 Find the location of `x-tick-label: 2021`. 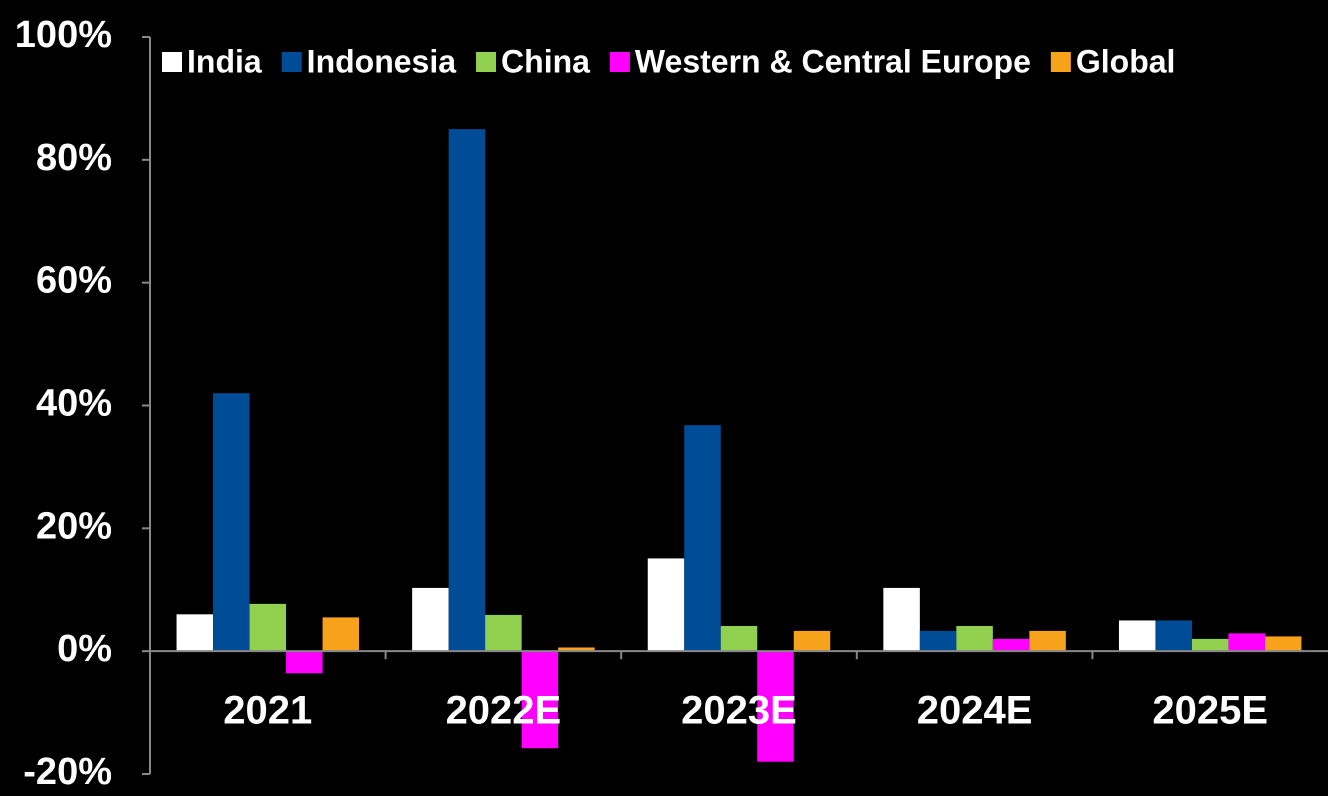

x-tick-label: 2021 is located at coordinates (267, 711).